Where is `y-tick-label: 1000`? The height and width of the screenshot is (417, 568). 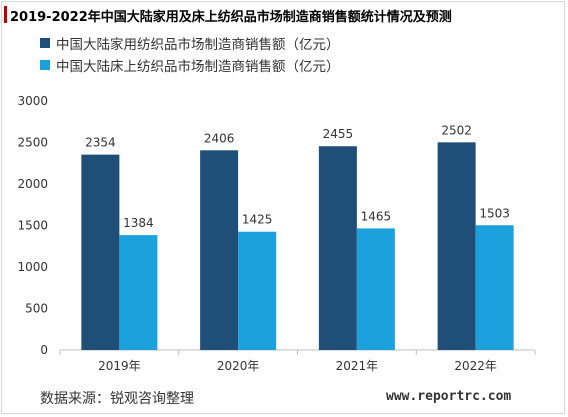
y-tick-label: 1000 is located at coordinates (32, 267).